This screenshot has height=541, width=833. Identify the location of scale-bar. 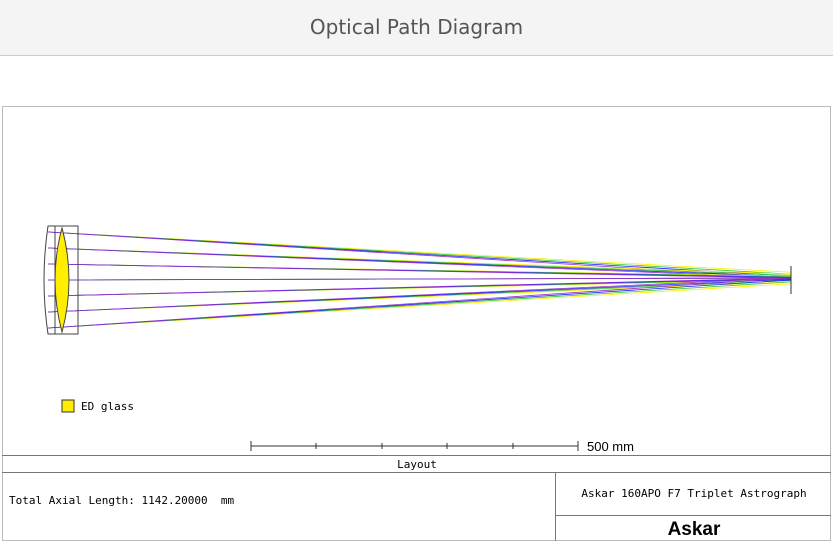
(414, 446).